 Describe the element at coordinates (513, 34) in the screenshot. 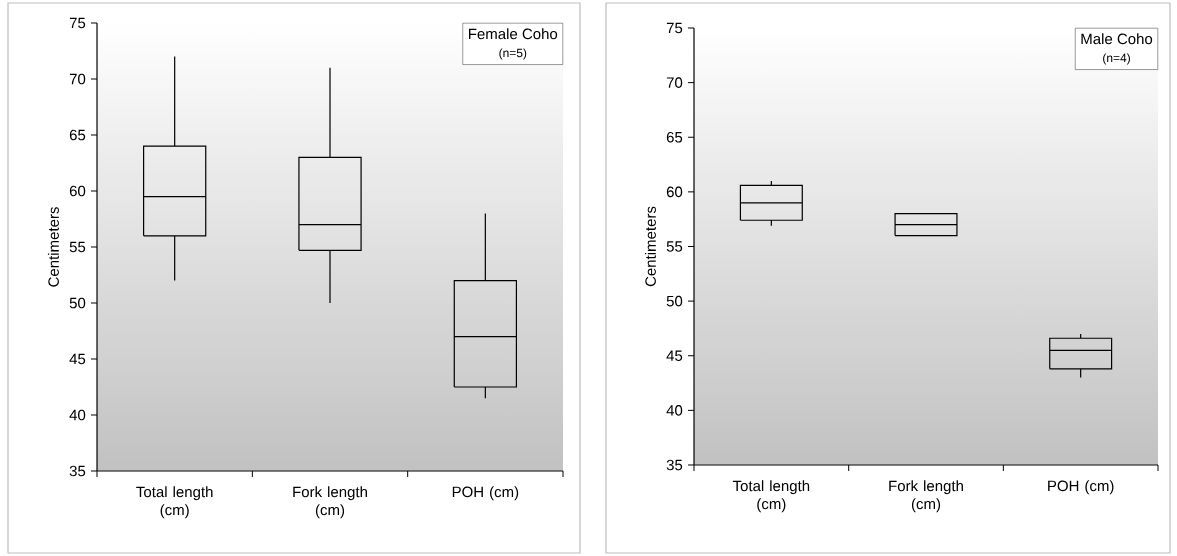

I see `chart-title: Female Coho` at that location.